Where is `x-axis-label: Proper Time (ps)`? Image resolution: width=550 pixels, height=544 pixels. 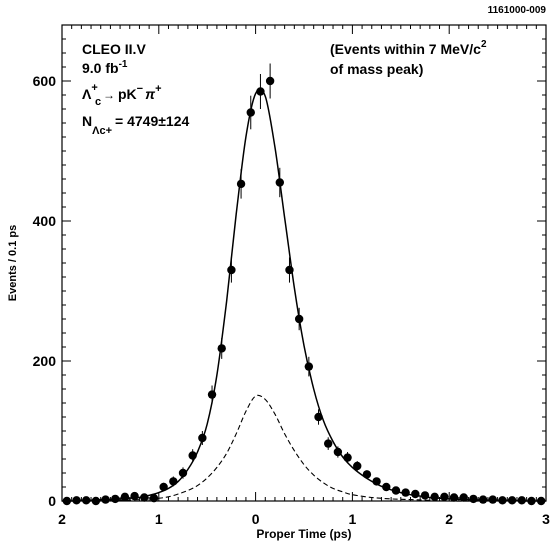 x-axis-label: Proper Time (ps) is located at coordinates (303, 534).